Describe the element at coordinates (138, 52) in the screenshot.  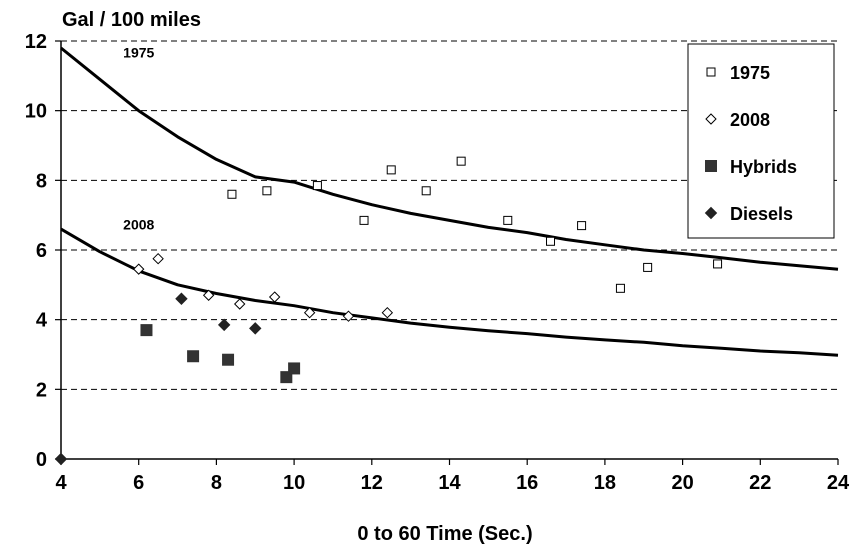
I see `curve-label-1975: 1975` at that location.